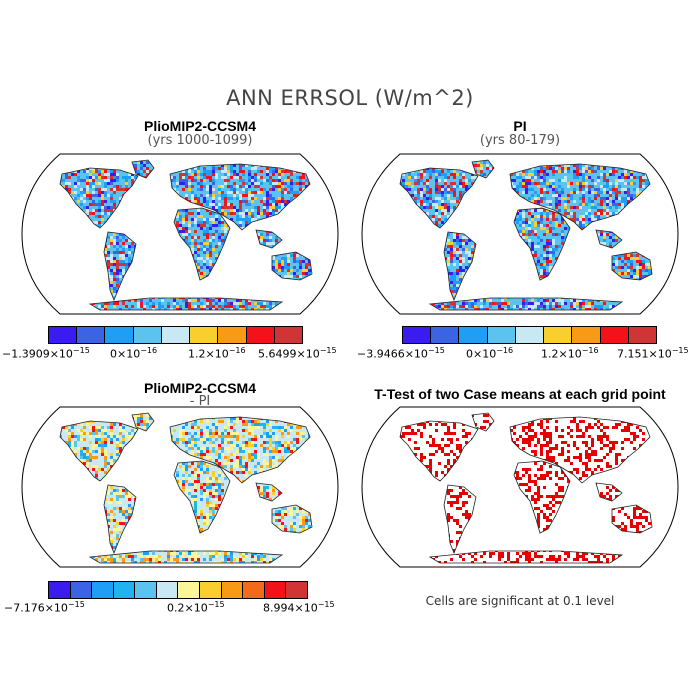 This screenshot has height=700, width=700. I want to click on panel4-map, so click(520, 487).